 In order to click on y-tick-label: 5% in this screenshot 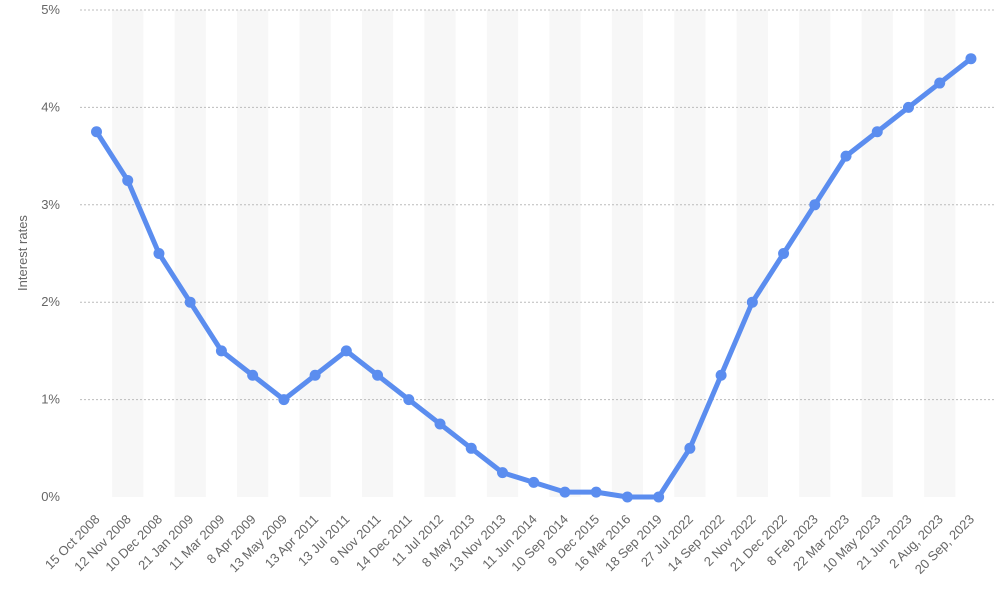, I will do `click(50, 9)`.